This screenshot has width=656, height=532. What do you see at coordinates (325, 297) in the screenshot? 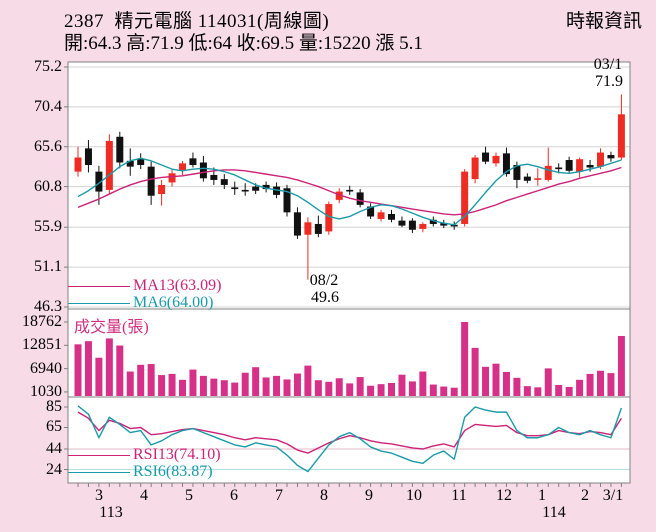
I see `low-annotation-value: 49.6` at bounding box center [325, 297].